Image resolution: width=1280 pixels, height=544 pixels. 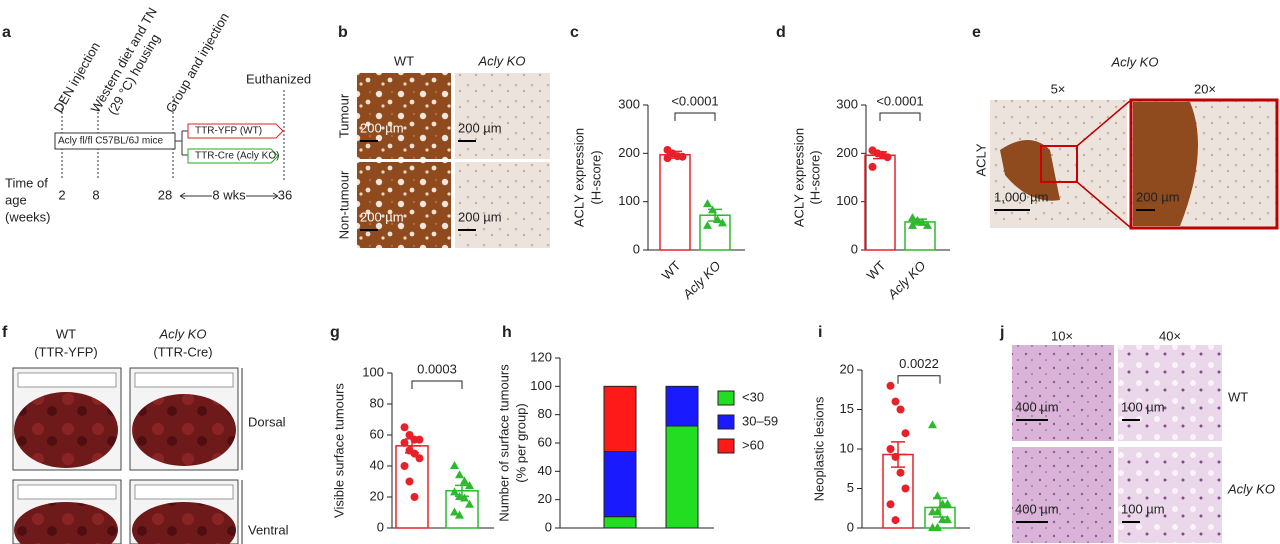 I want to click on panel-label: h, so click(x=507, y=332).